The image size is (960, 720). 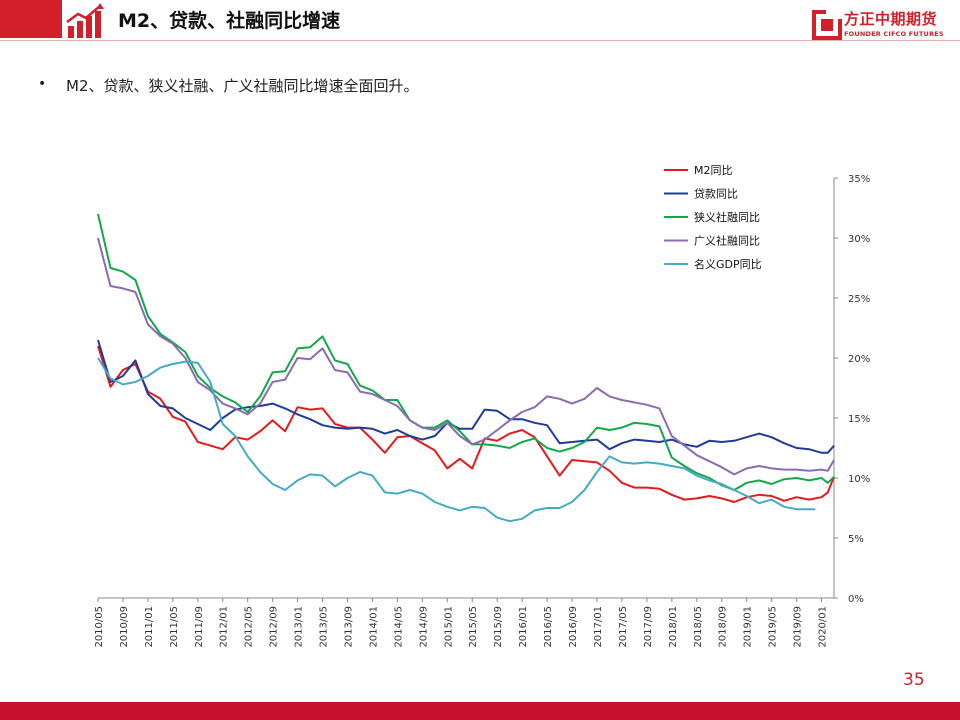 I want to click on footer-band, so click(x=480, y=711).